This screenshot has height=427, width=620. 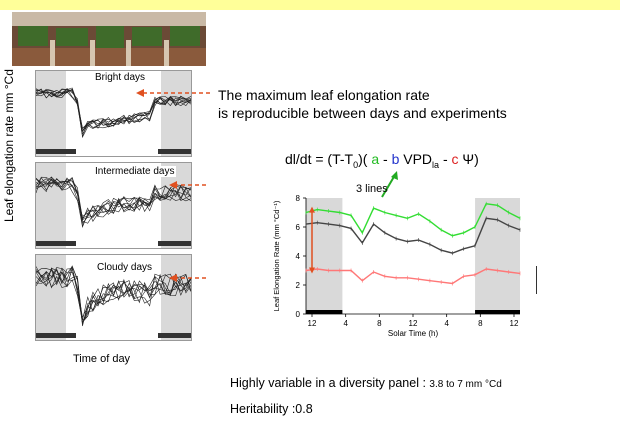 I want to click on chart-plot-area: 0 2 4 6 8 12 4 8 12 4 8 12, so click(x=408, y=261).